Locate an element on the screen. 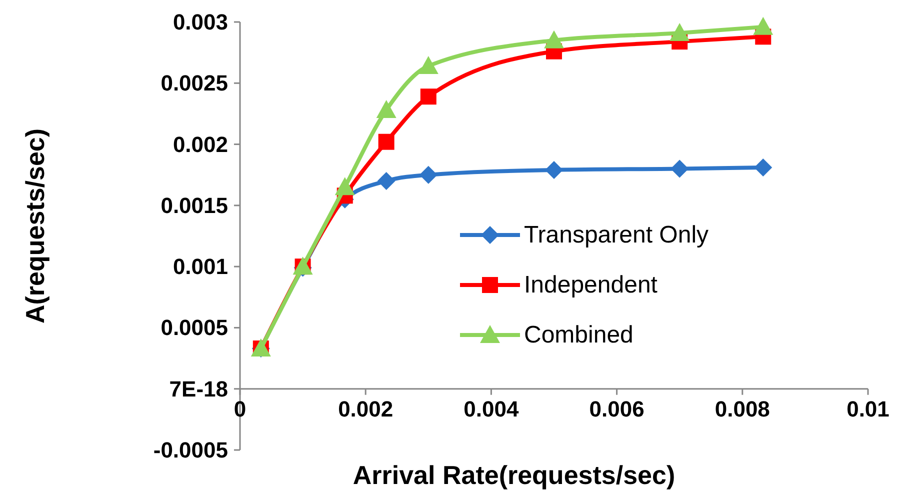 The height and width of the screenshot is (498, 903). y-tick-label: 0.0015 is located at coordinates (194, 205).